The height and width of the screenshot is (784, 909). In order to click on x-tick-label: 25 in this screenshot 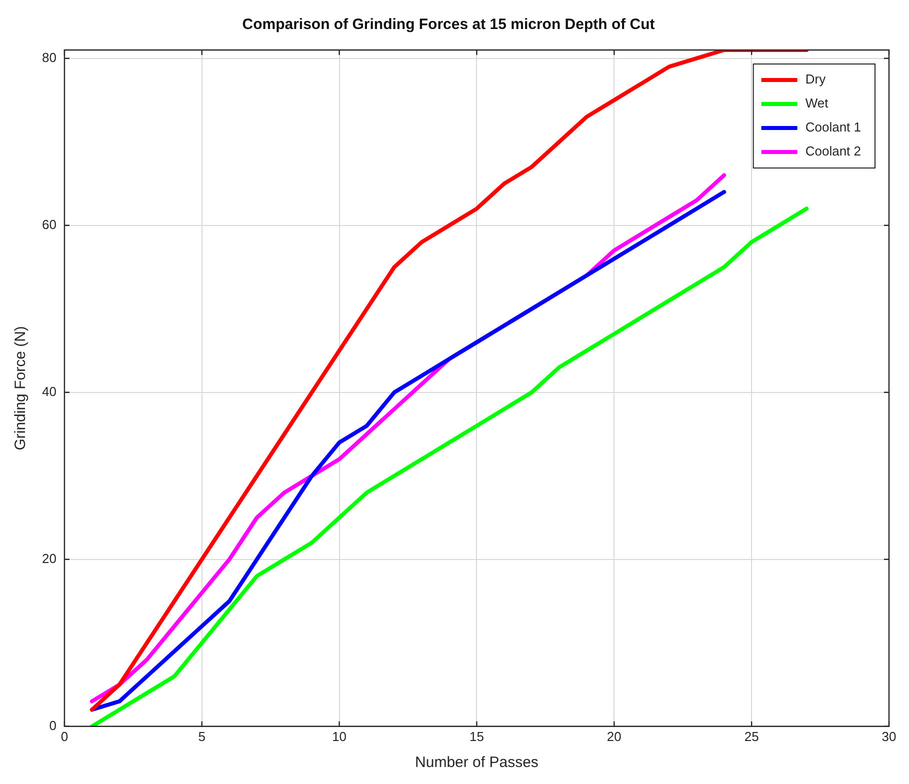, I will do `click(751, 736)`.